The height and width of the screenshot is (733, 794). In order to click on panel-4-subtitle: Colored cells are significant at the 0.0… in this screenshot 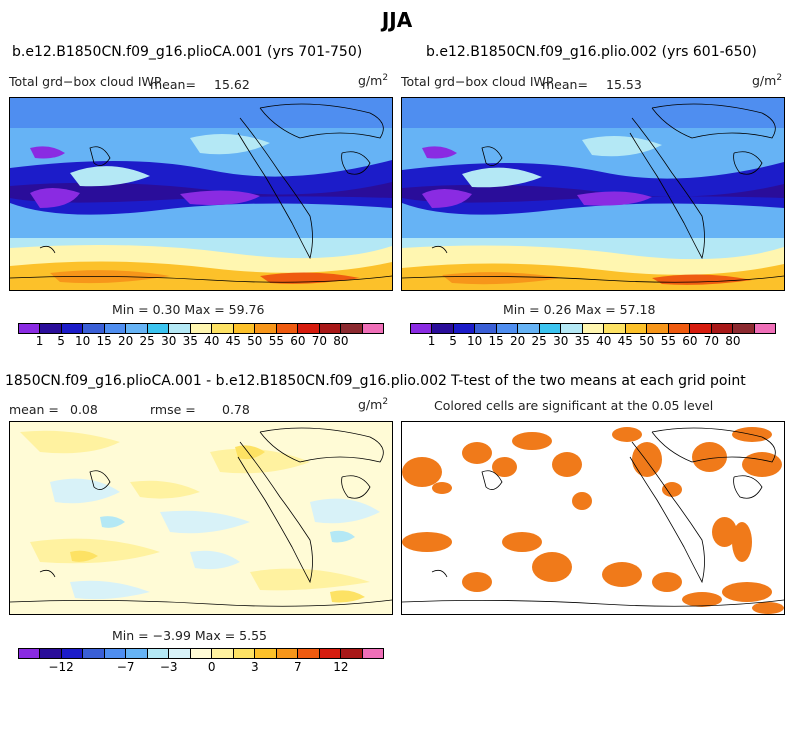, I will do `click(574, 405)`.